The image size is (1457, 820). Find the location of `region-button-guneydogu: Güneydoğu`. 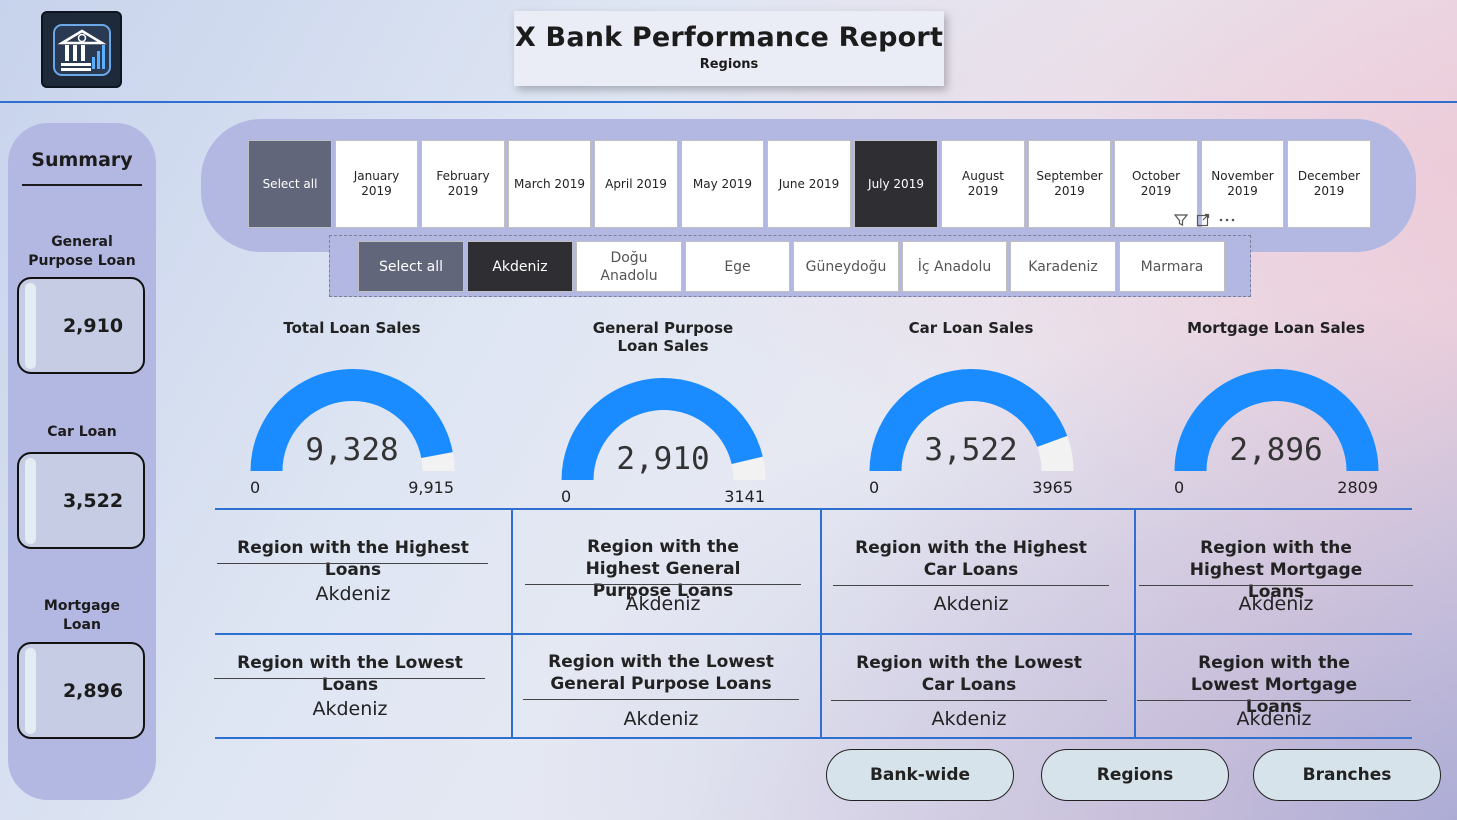

region-button-guneydogu: Güneydoğu is located at coordinates (846, 266).